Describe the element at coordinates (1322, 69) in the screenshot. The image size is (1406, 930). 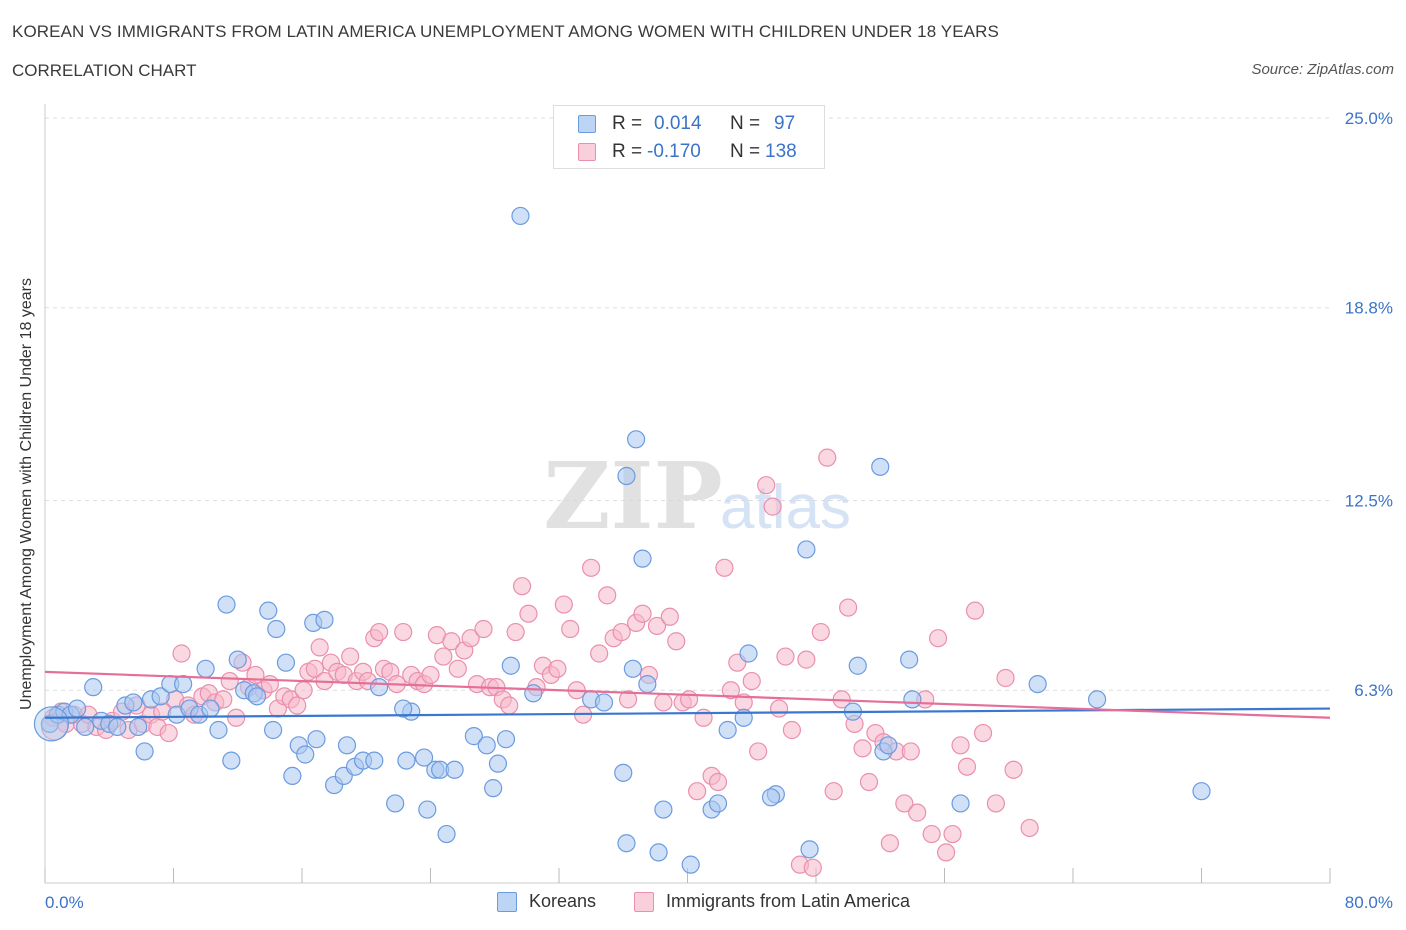
I see `source-credit: Source: ZipAtlas.com` at that location.